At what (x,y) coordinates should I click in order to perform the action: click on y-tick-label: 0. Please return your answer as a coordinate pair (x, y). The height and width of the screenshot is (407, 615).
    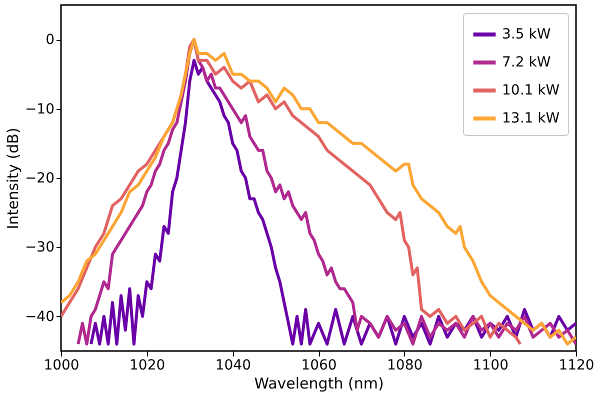
    Looking at the image, I should click on (50, 40).